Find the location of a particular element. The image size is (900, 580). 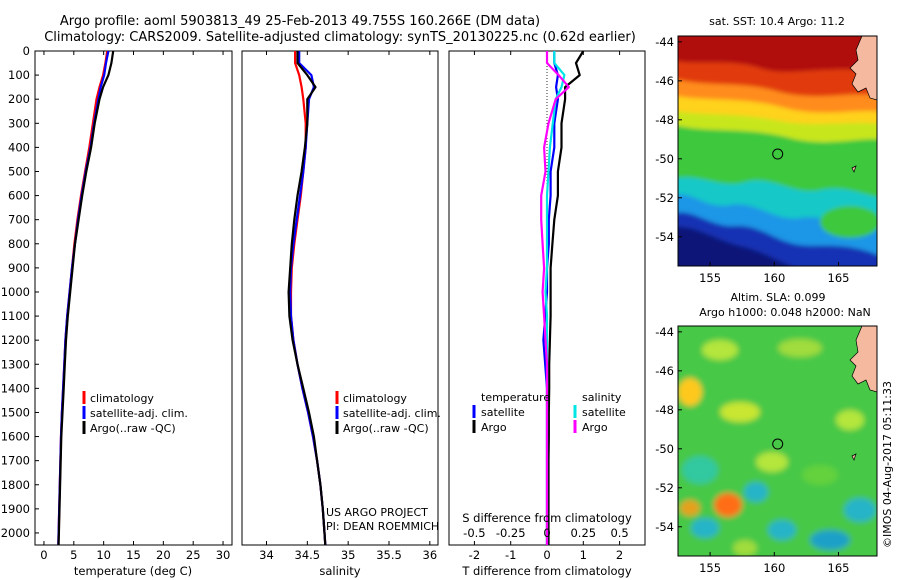

sla-field is located at coordinates (777, 441).